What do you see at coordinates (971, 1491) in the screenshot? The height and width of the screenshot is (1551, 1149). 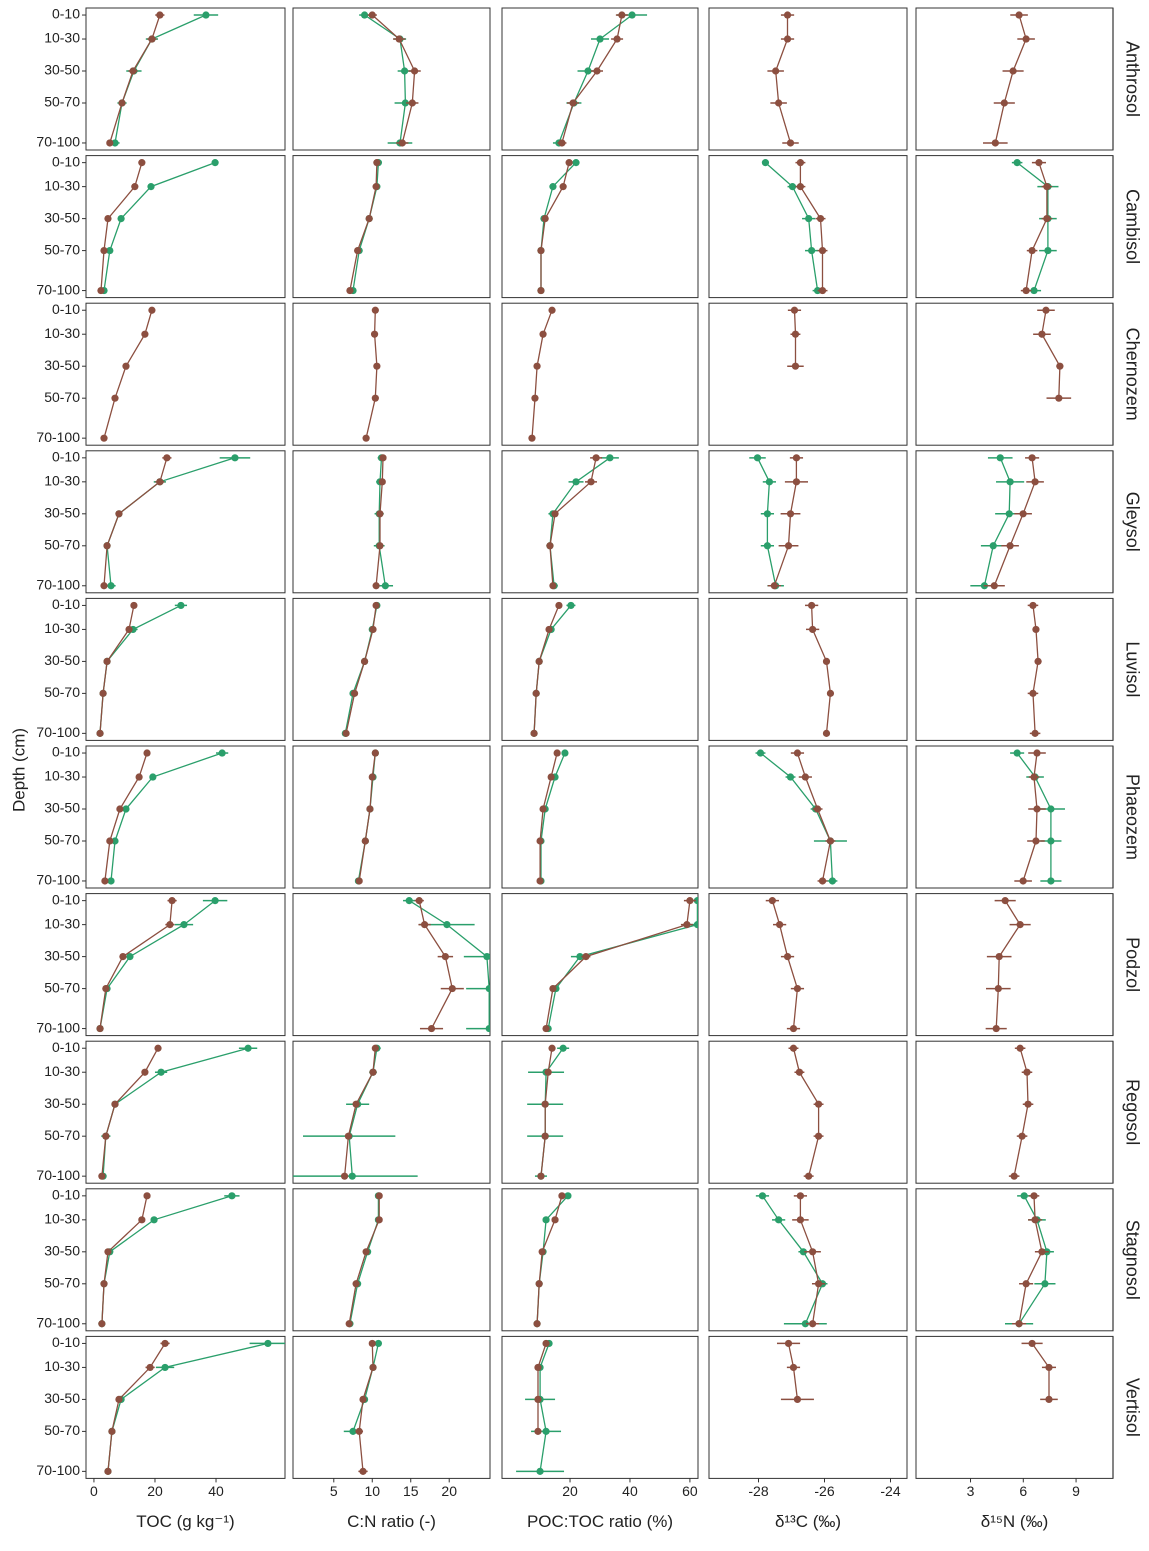 I see `x-tick-label: 3` at bounding box center [971, 1491].